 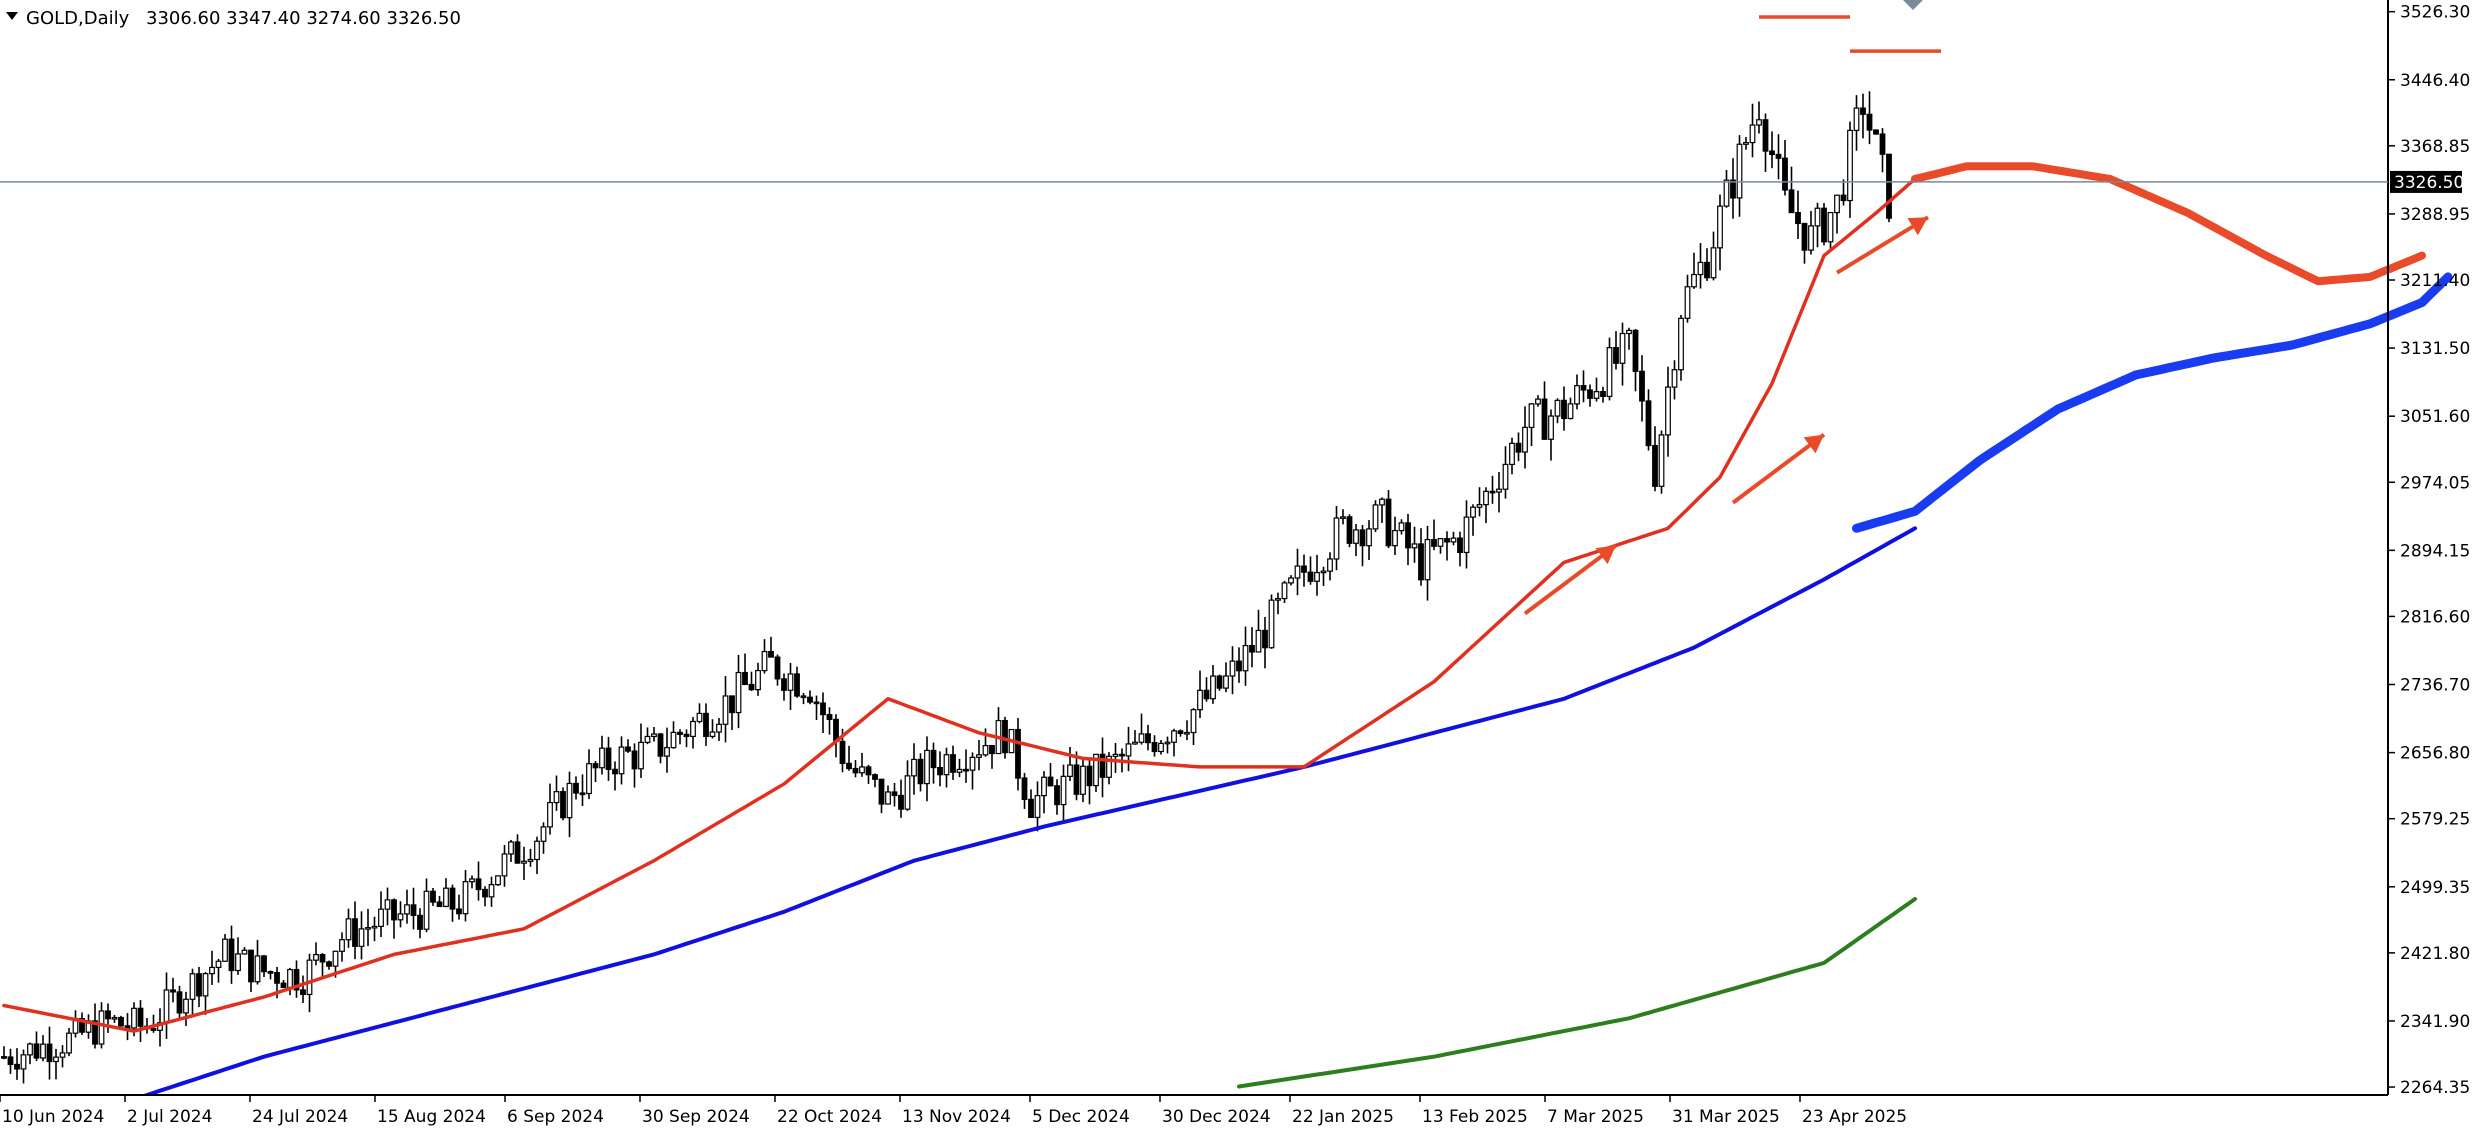 I want to click on date-tick-label: 24 Jul 2024, so click(x=300, y=1117).